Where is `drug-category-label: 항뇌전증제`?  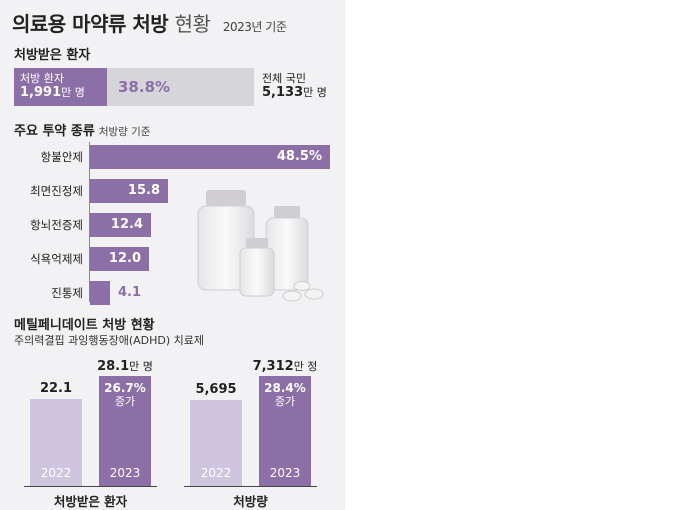
drug-category-label: 항뇌전증제 is located at coordinates (56, 225).